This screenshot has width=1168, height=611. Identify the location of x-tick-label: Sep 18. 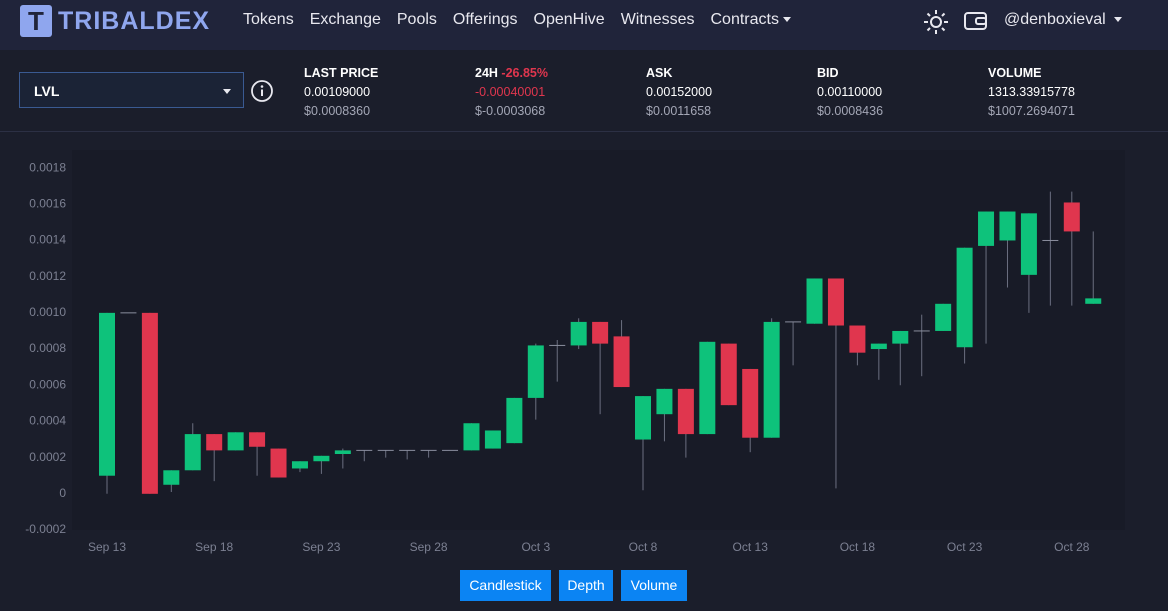
(214, 547).